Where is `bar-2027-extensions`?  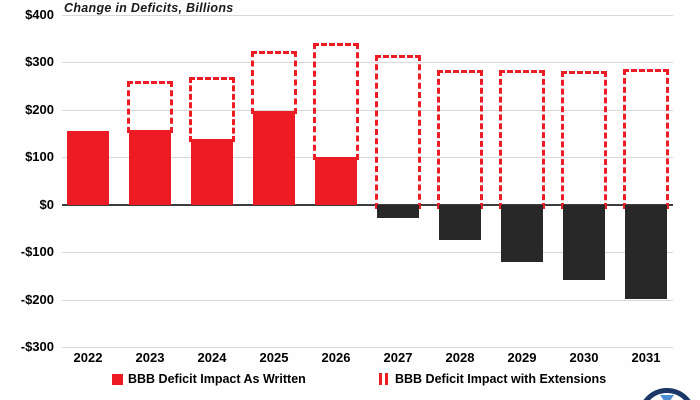 bar-2027-extensions is located at coordinates (398, 132).